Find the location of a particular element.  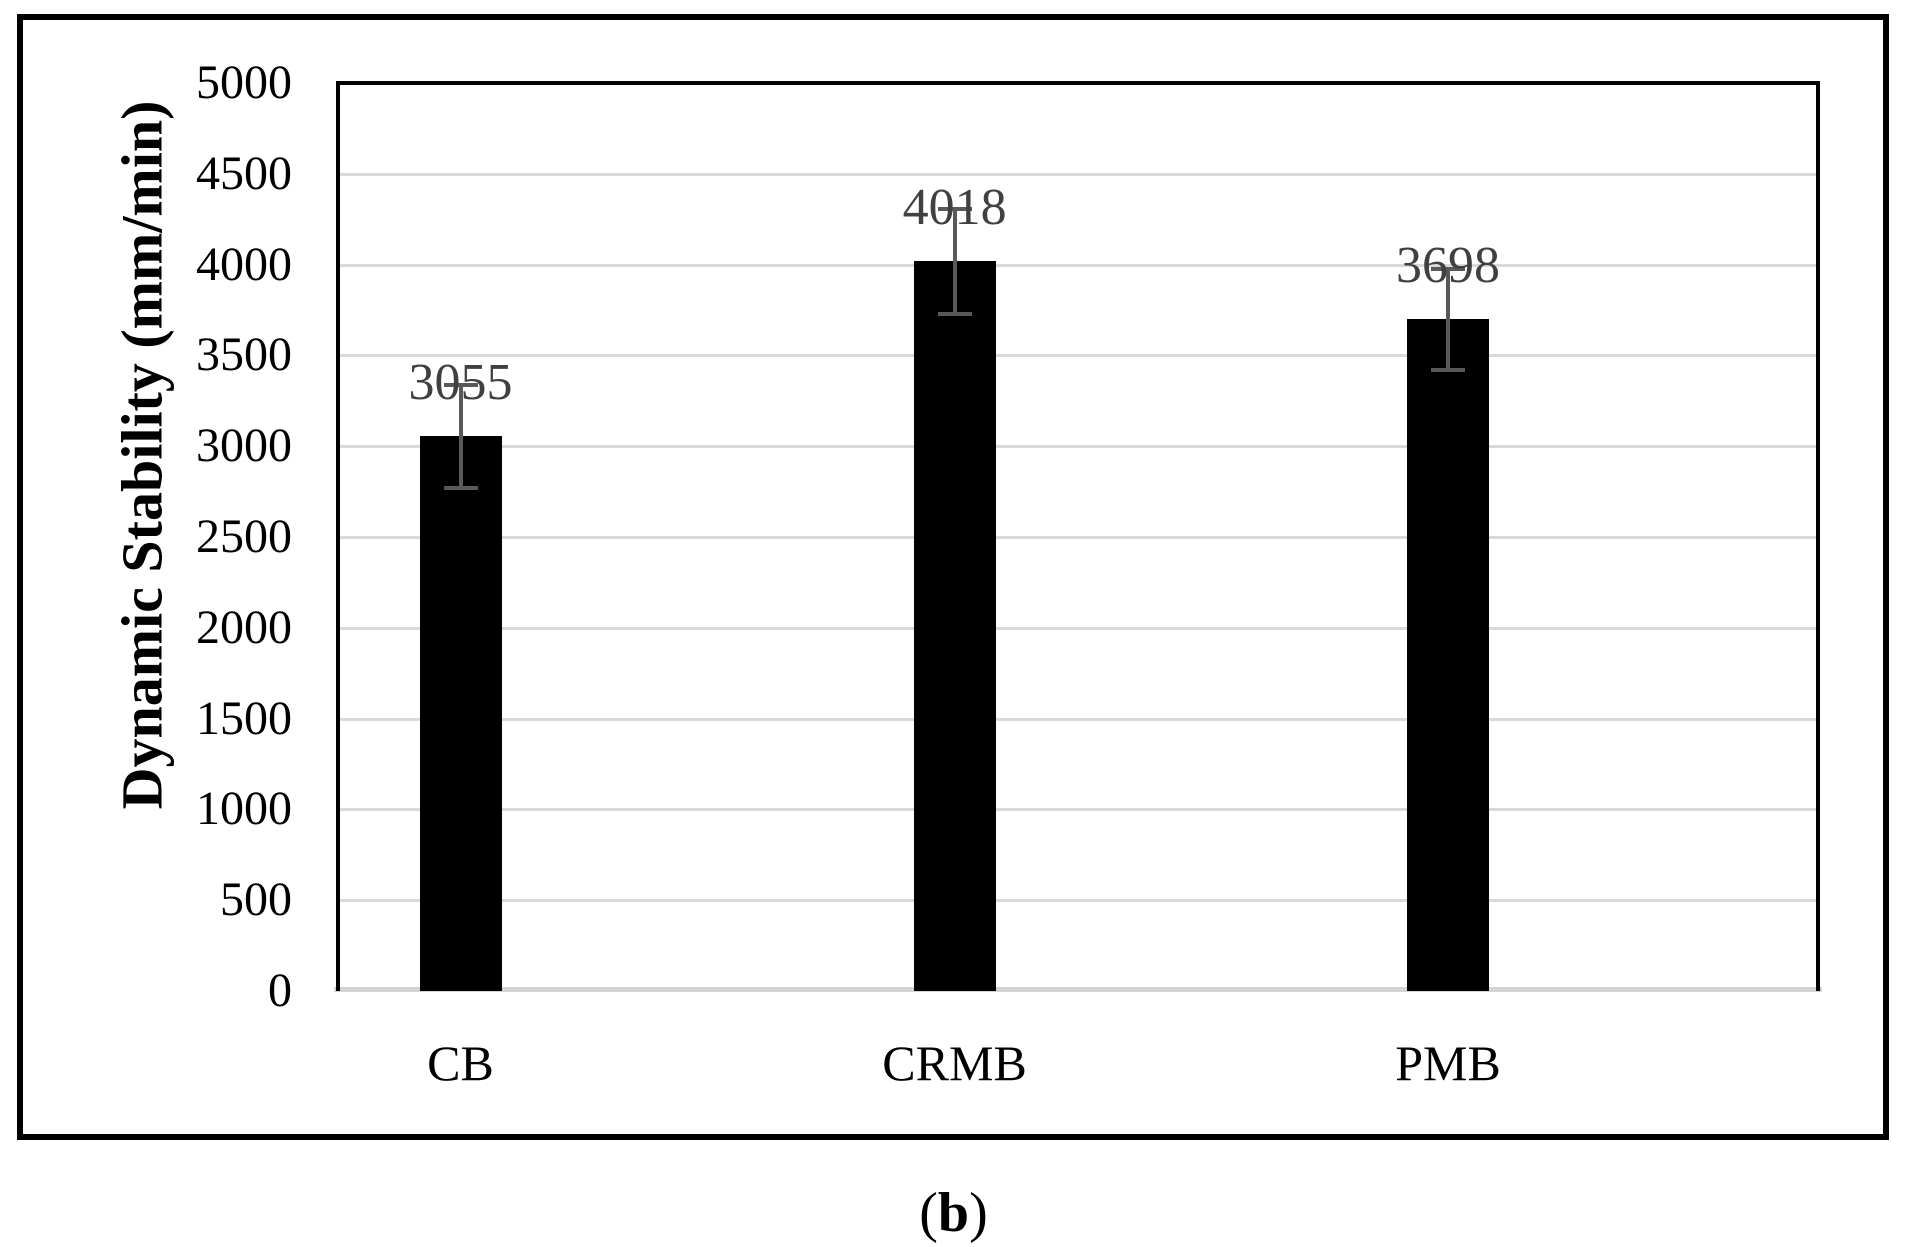

caption-open-paren: ( is located at coordinates (928, 1213).